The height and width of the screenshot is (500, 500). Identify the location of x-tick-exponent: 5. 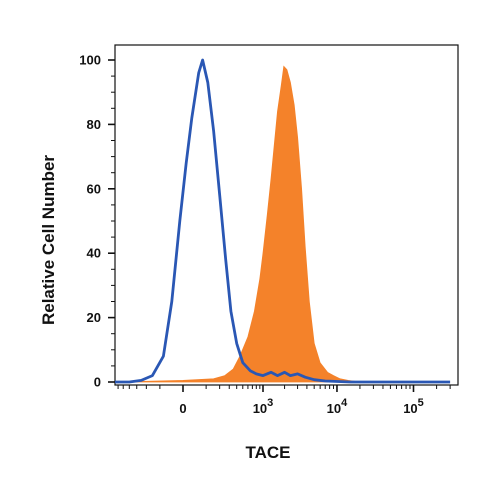
(421, 403).